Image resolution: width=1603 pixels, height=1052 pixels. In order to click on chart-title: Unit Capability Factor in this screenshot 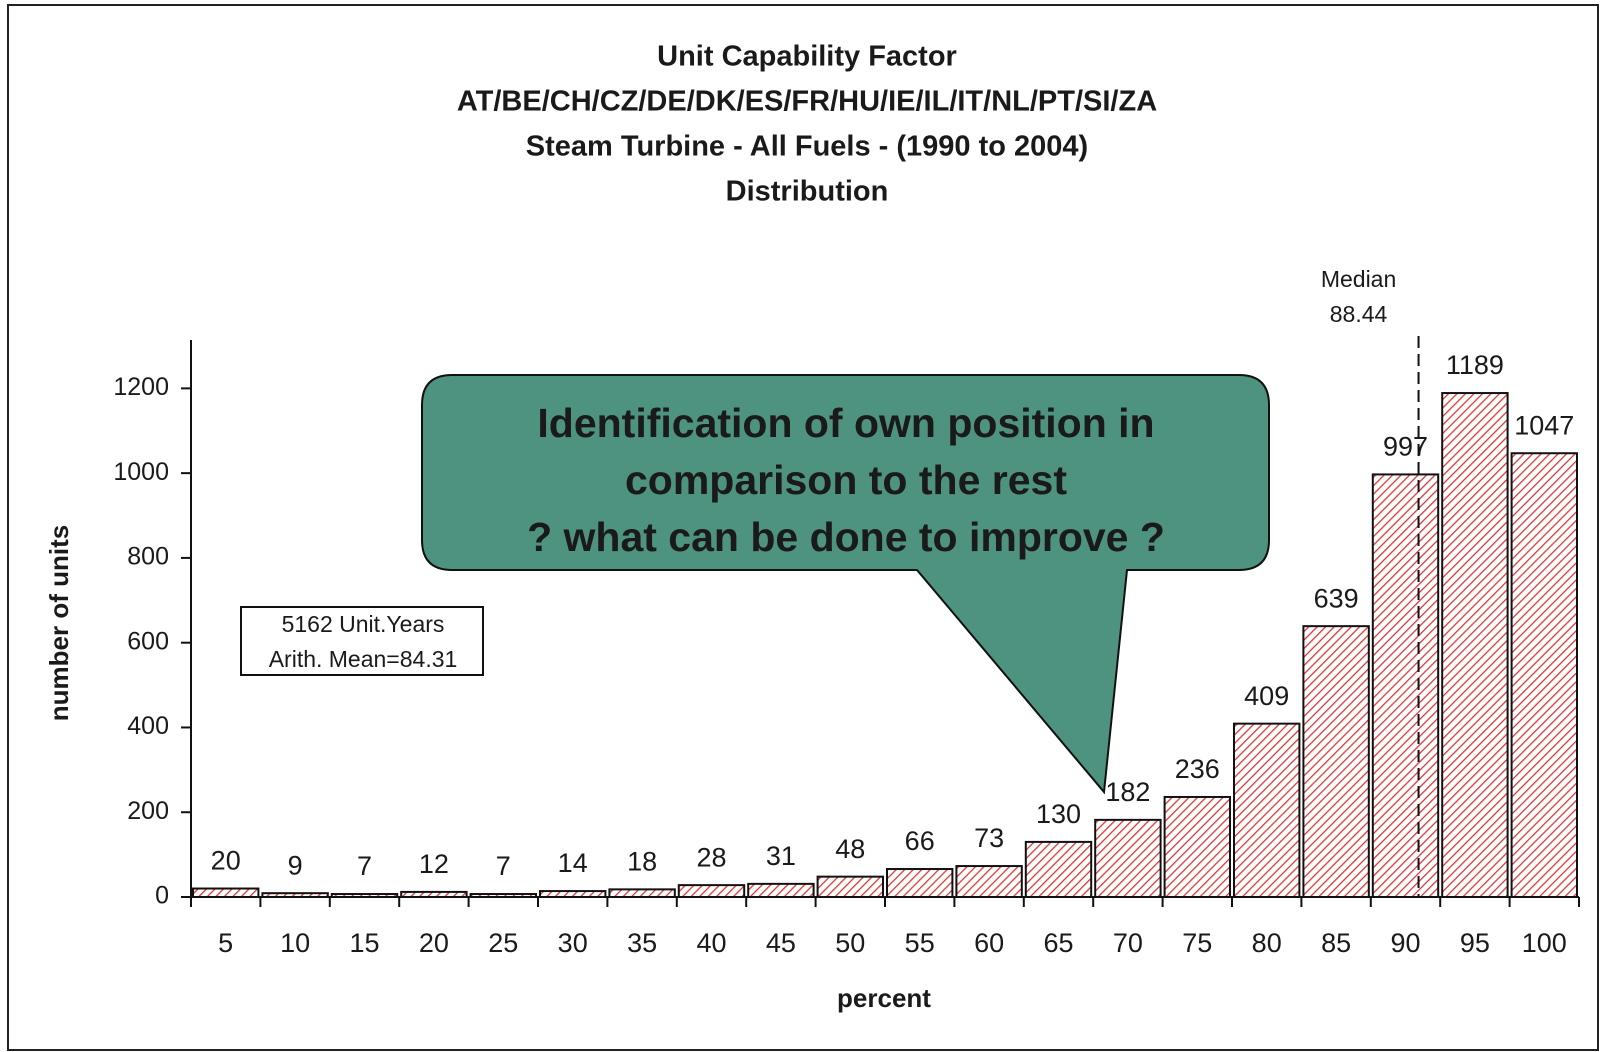, I will do `click(807, 57)`.